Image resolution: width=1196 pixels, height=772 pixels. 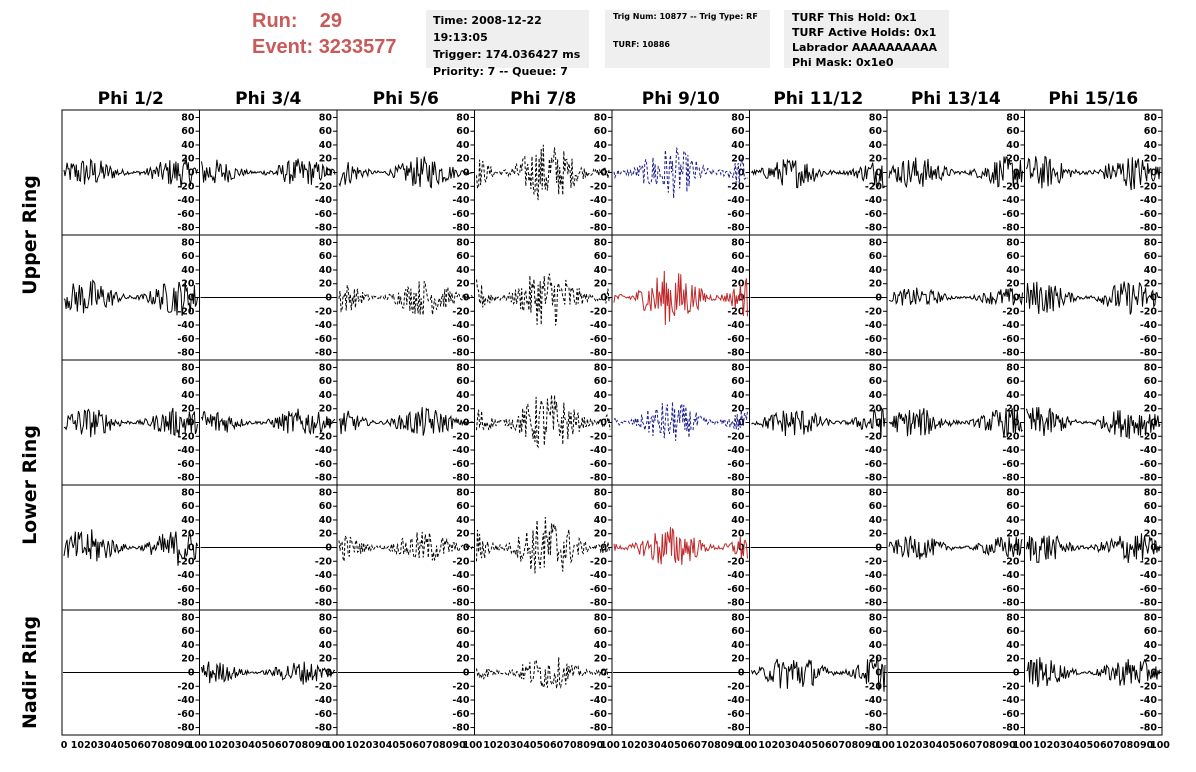 I want to click on x-tick-label: 30, so click(x=242, y=745).